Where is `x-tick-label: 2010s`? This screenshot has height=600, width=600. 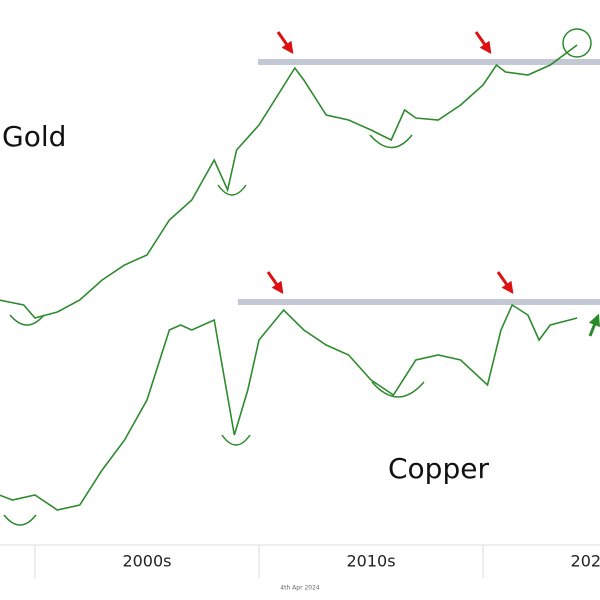
x-tick-label: 2010s is located at coordinates (370, 561).